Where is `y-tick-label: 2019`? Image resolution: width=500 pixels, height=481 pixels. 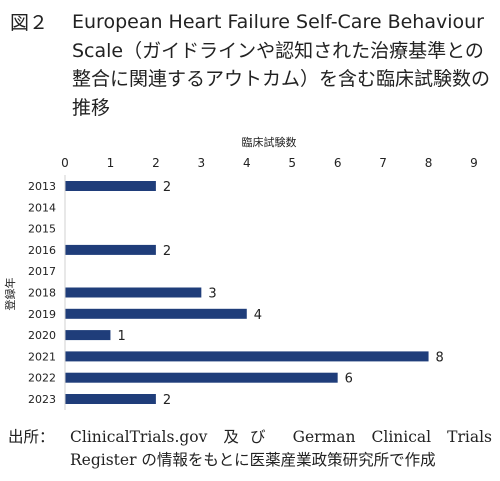
y-tick-label: 2019 is located at coordinates (42, 314).